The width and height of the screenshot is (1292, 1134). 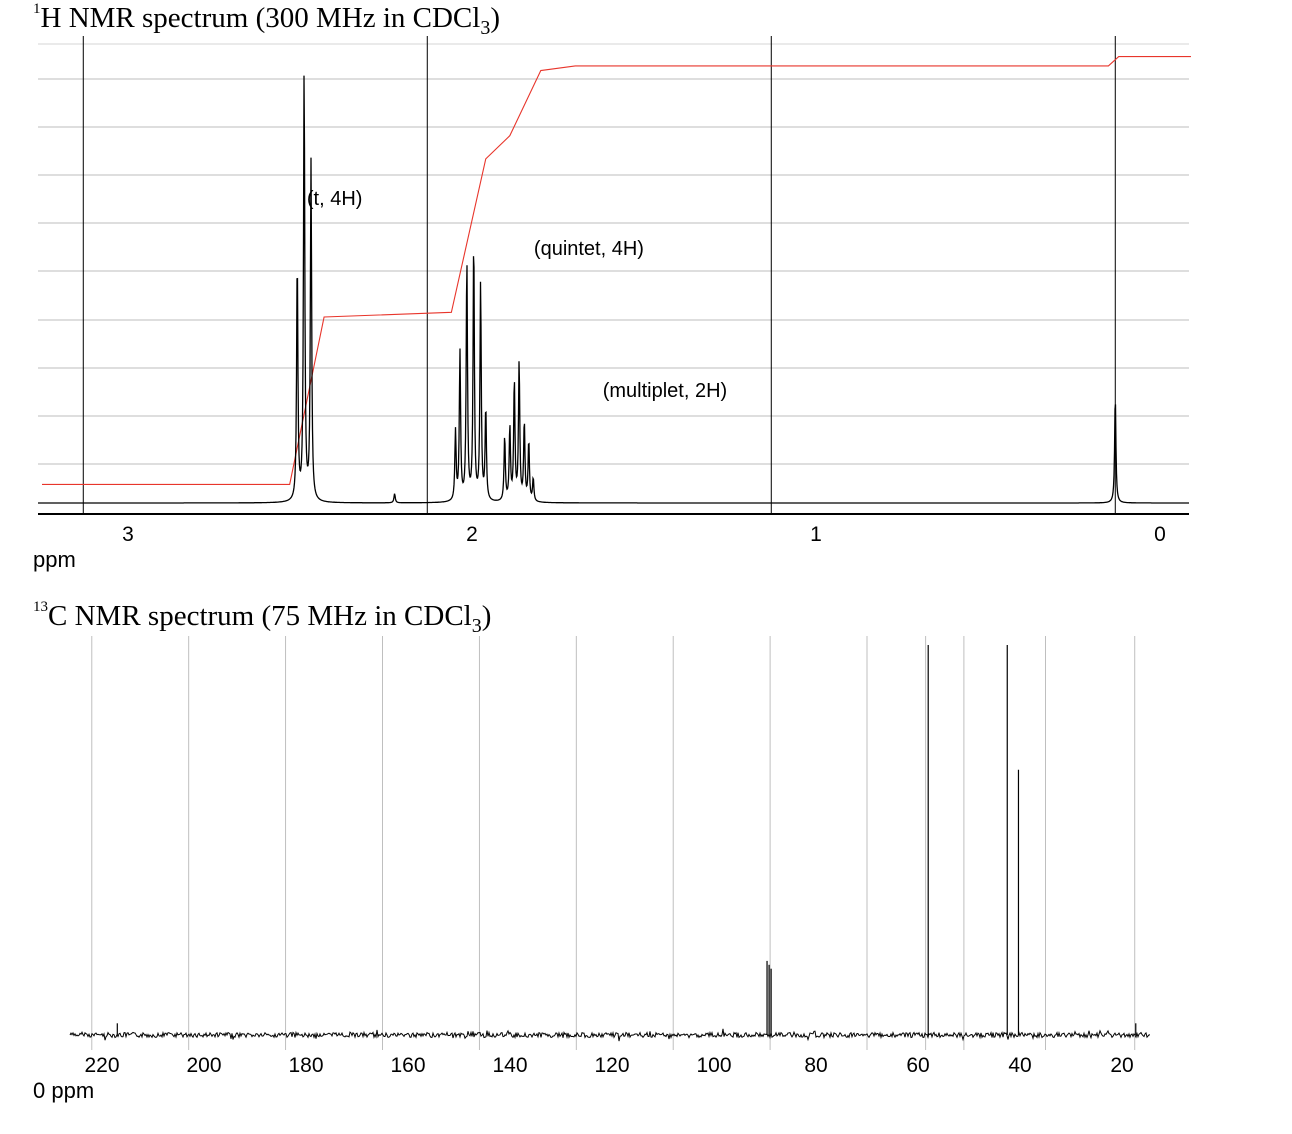 What do you see at coordinates (611, 1065) in the screenshot?
I see `c-tick-label: 120` at bounding box center [611, 1065].